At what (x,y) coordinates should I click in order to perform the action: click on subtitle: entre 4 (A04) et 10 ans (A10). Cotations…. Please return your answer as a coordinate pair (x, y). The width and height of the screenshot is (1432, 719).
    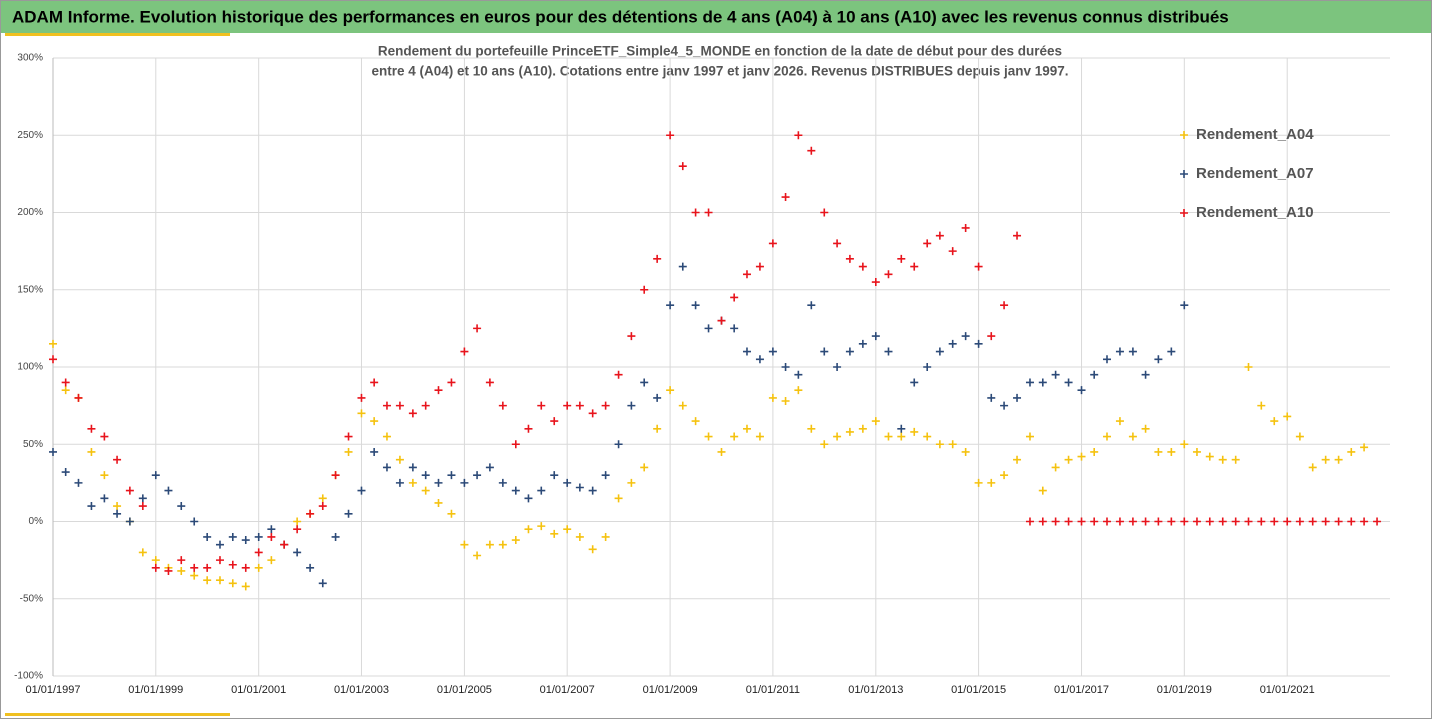
    Looking at the image, I should click on (719, 71).